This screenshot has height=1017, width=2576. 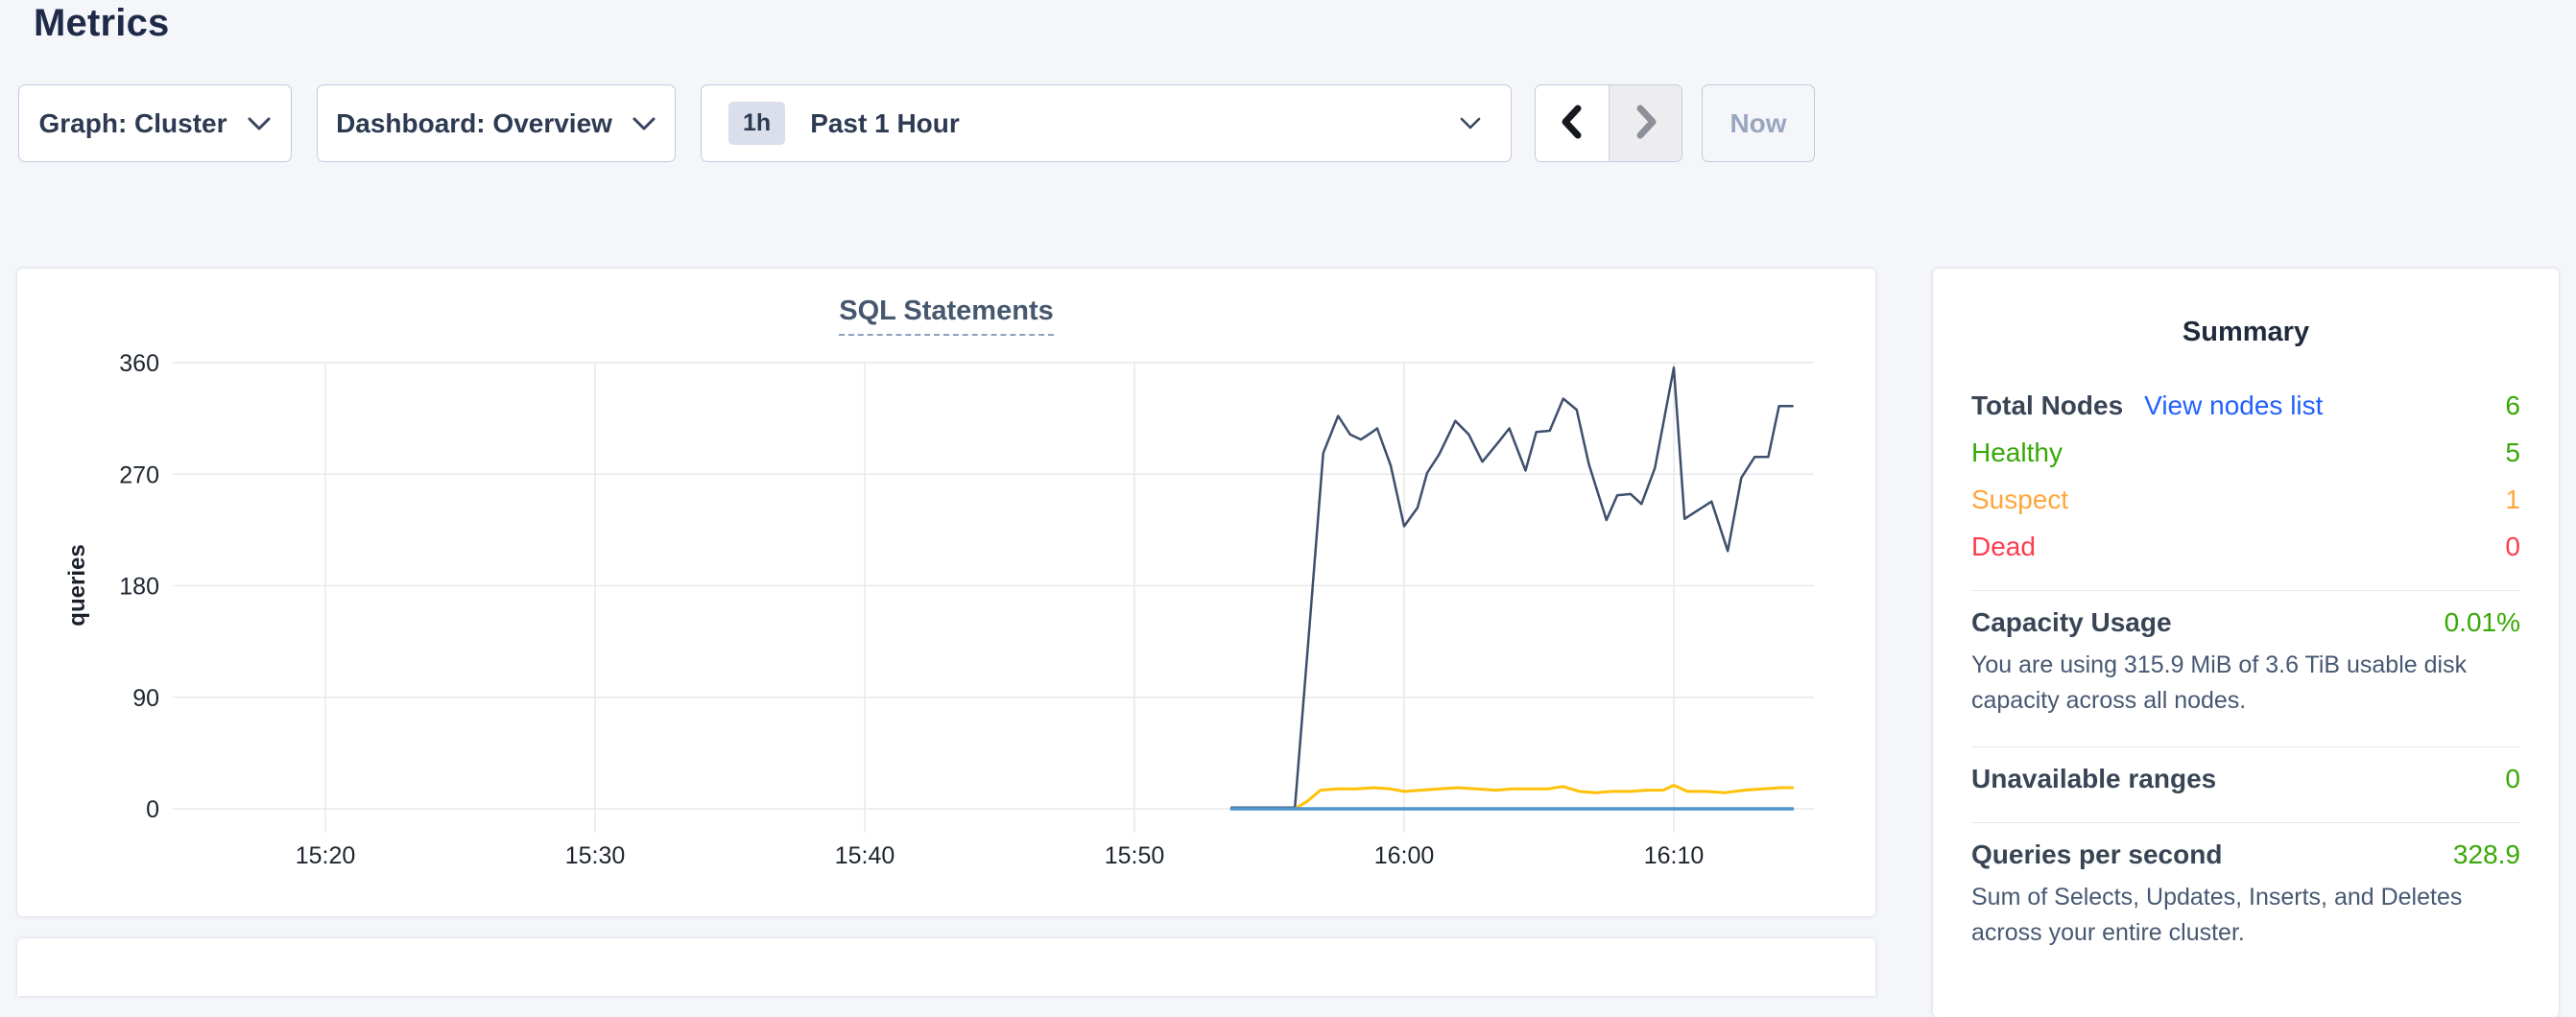 I want to click on next-chart-card, so click(x=946, y=967).